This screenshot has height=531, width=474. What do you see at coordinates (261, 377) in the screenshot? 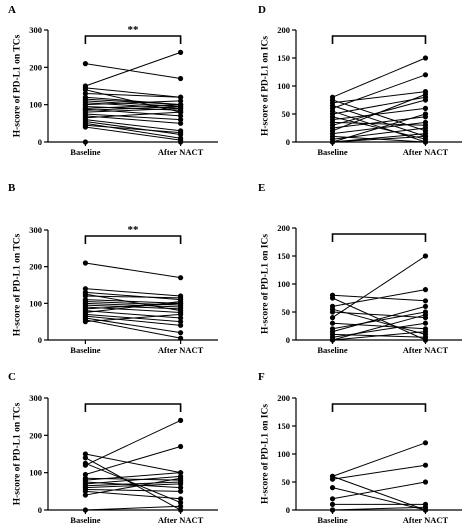
I see `panel-letter: F` at bounding box center [261, 377].